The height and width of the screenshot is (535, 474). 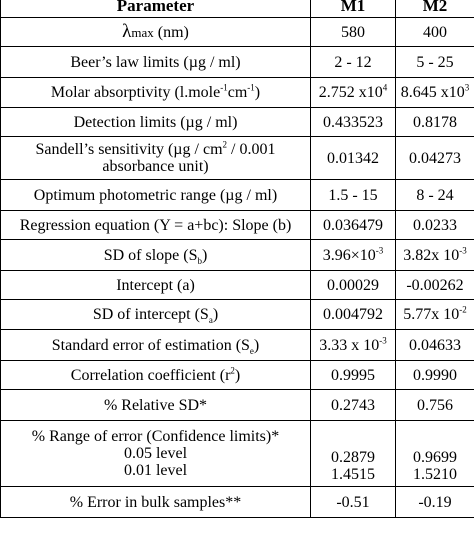 I want to click on cell-m2: 5 - 25, so click(x=434, y=62).